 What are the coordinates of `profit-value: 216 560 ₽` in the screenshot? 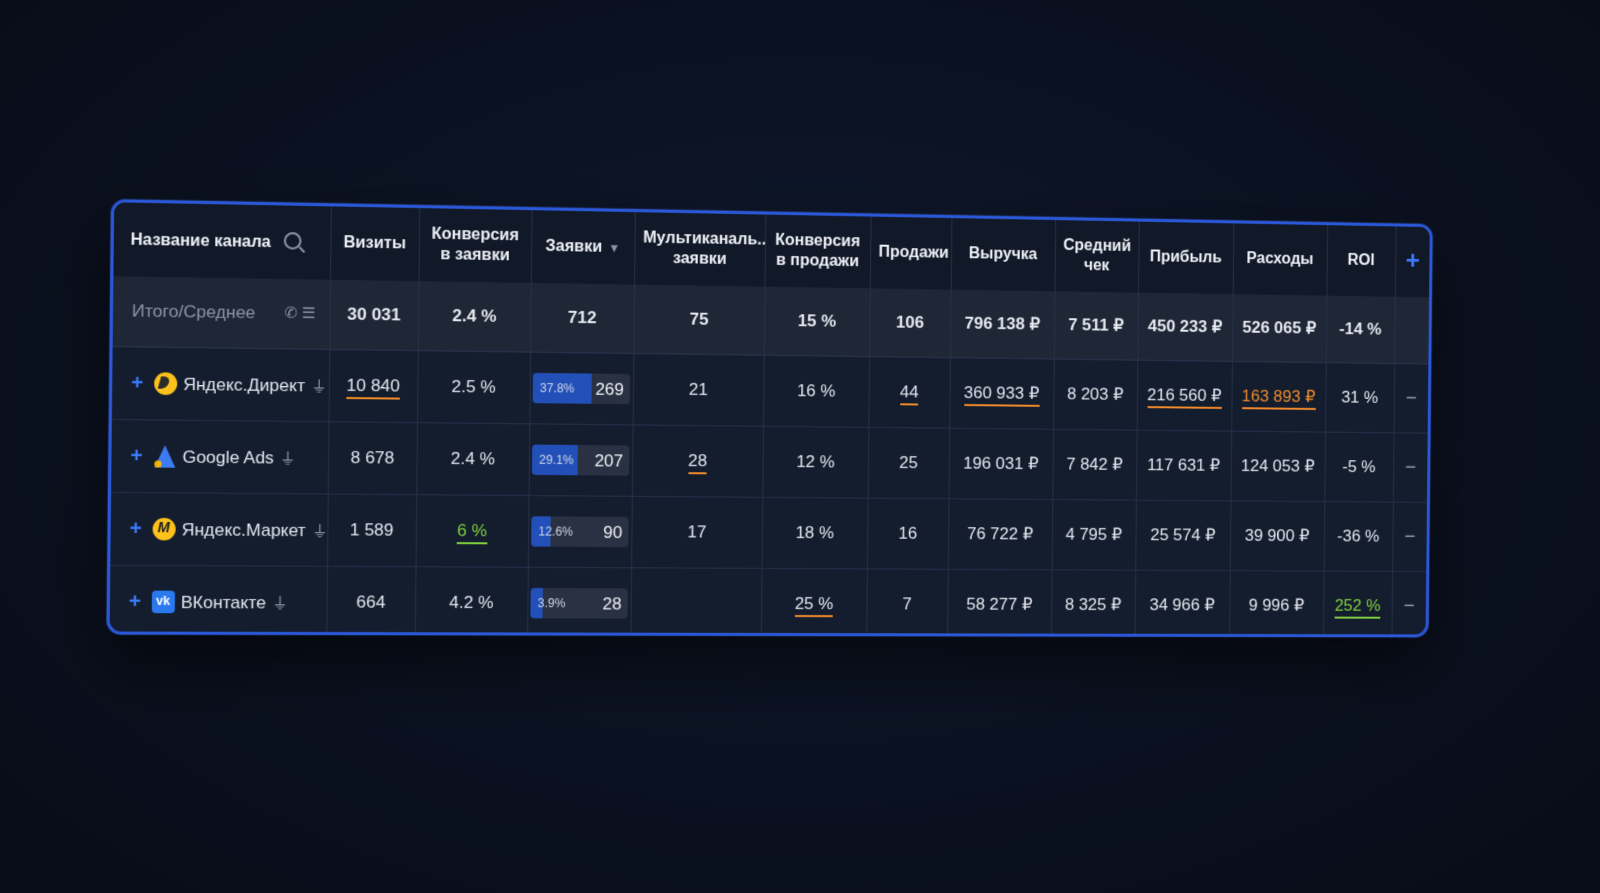 It's located at (1184, 397).